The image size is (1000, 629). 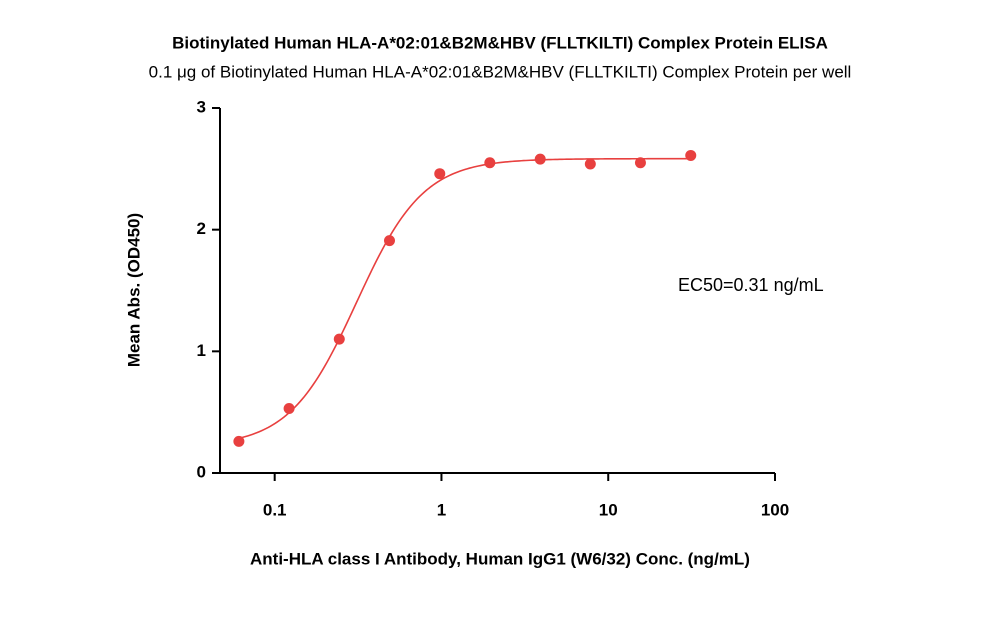 What do you see at coordinates (201, 350) in the screenshot?
I see `y-tick-label: 1` at bounding box center [201, 350].